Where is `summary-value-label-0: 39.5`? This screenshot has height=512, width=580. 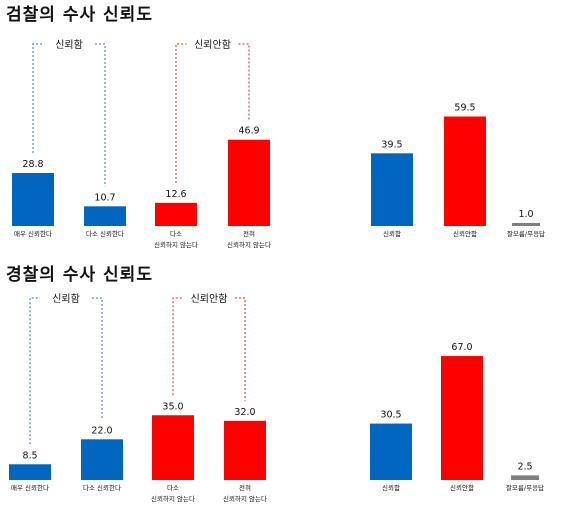 summary-value-label-0: 39.5 is located at coordinates (391, 144).